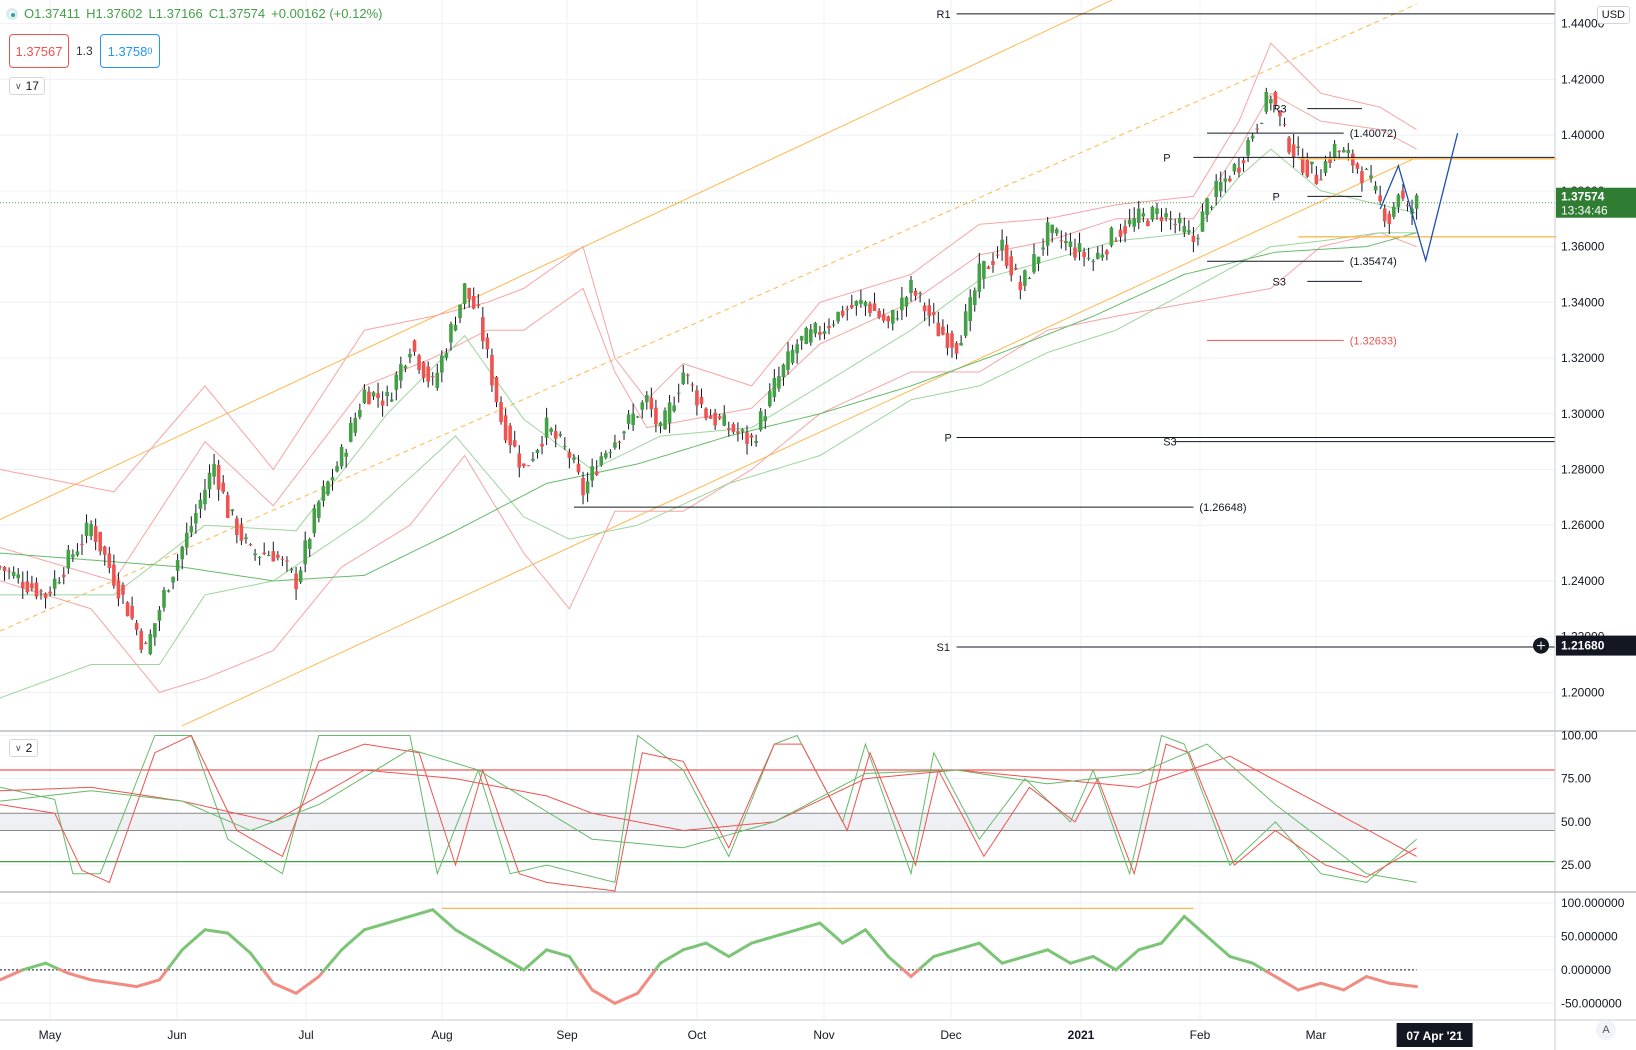 The height and width of the screenshot is (1050, 1636). Describe the element at coordinates (823, 1035) in the screenshot. I see `time-axis-tick: Nov` at that location.